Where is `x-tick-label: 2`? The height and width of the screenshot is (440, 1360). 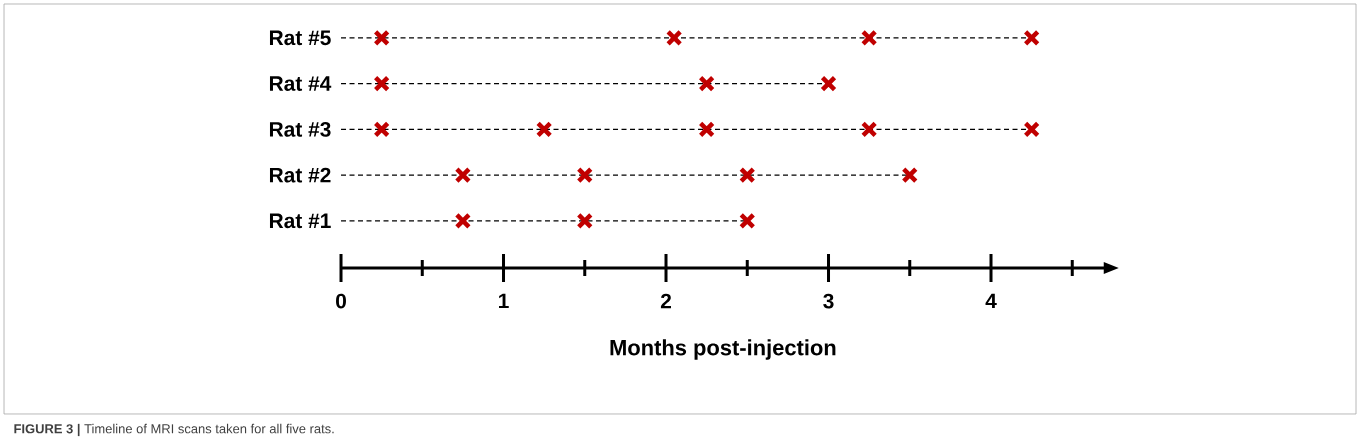 x-tick-label: 2 is located at coordinates (665, 301).